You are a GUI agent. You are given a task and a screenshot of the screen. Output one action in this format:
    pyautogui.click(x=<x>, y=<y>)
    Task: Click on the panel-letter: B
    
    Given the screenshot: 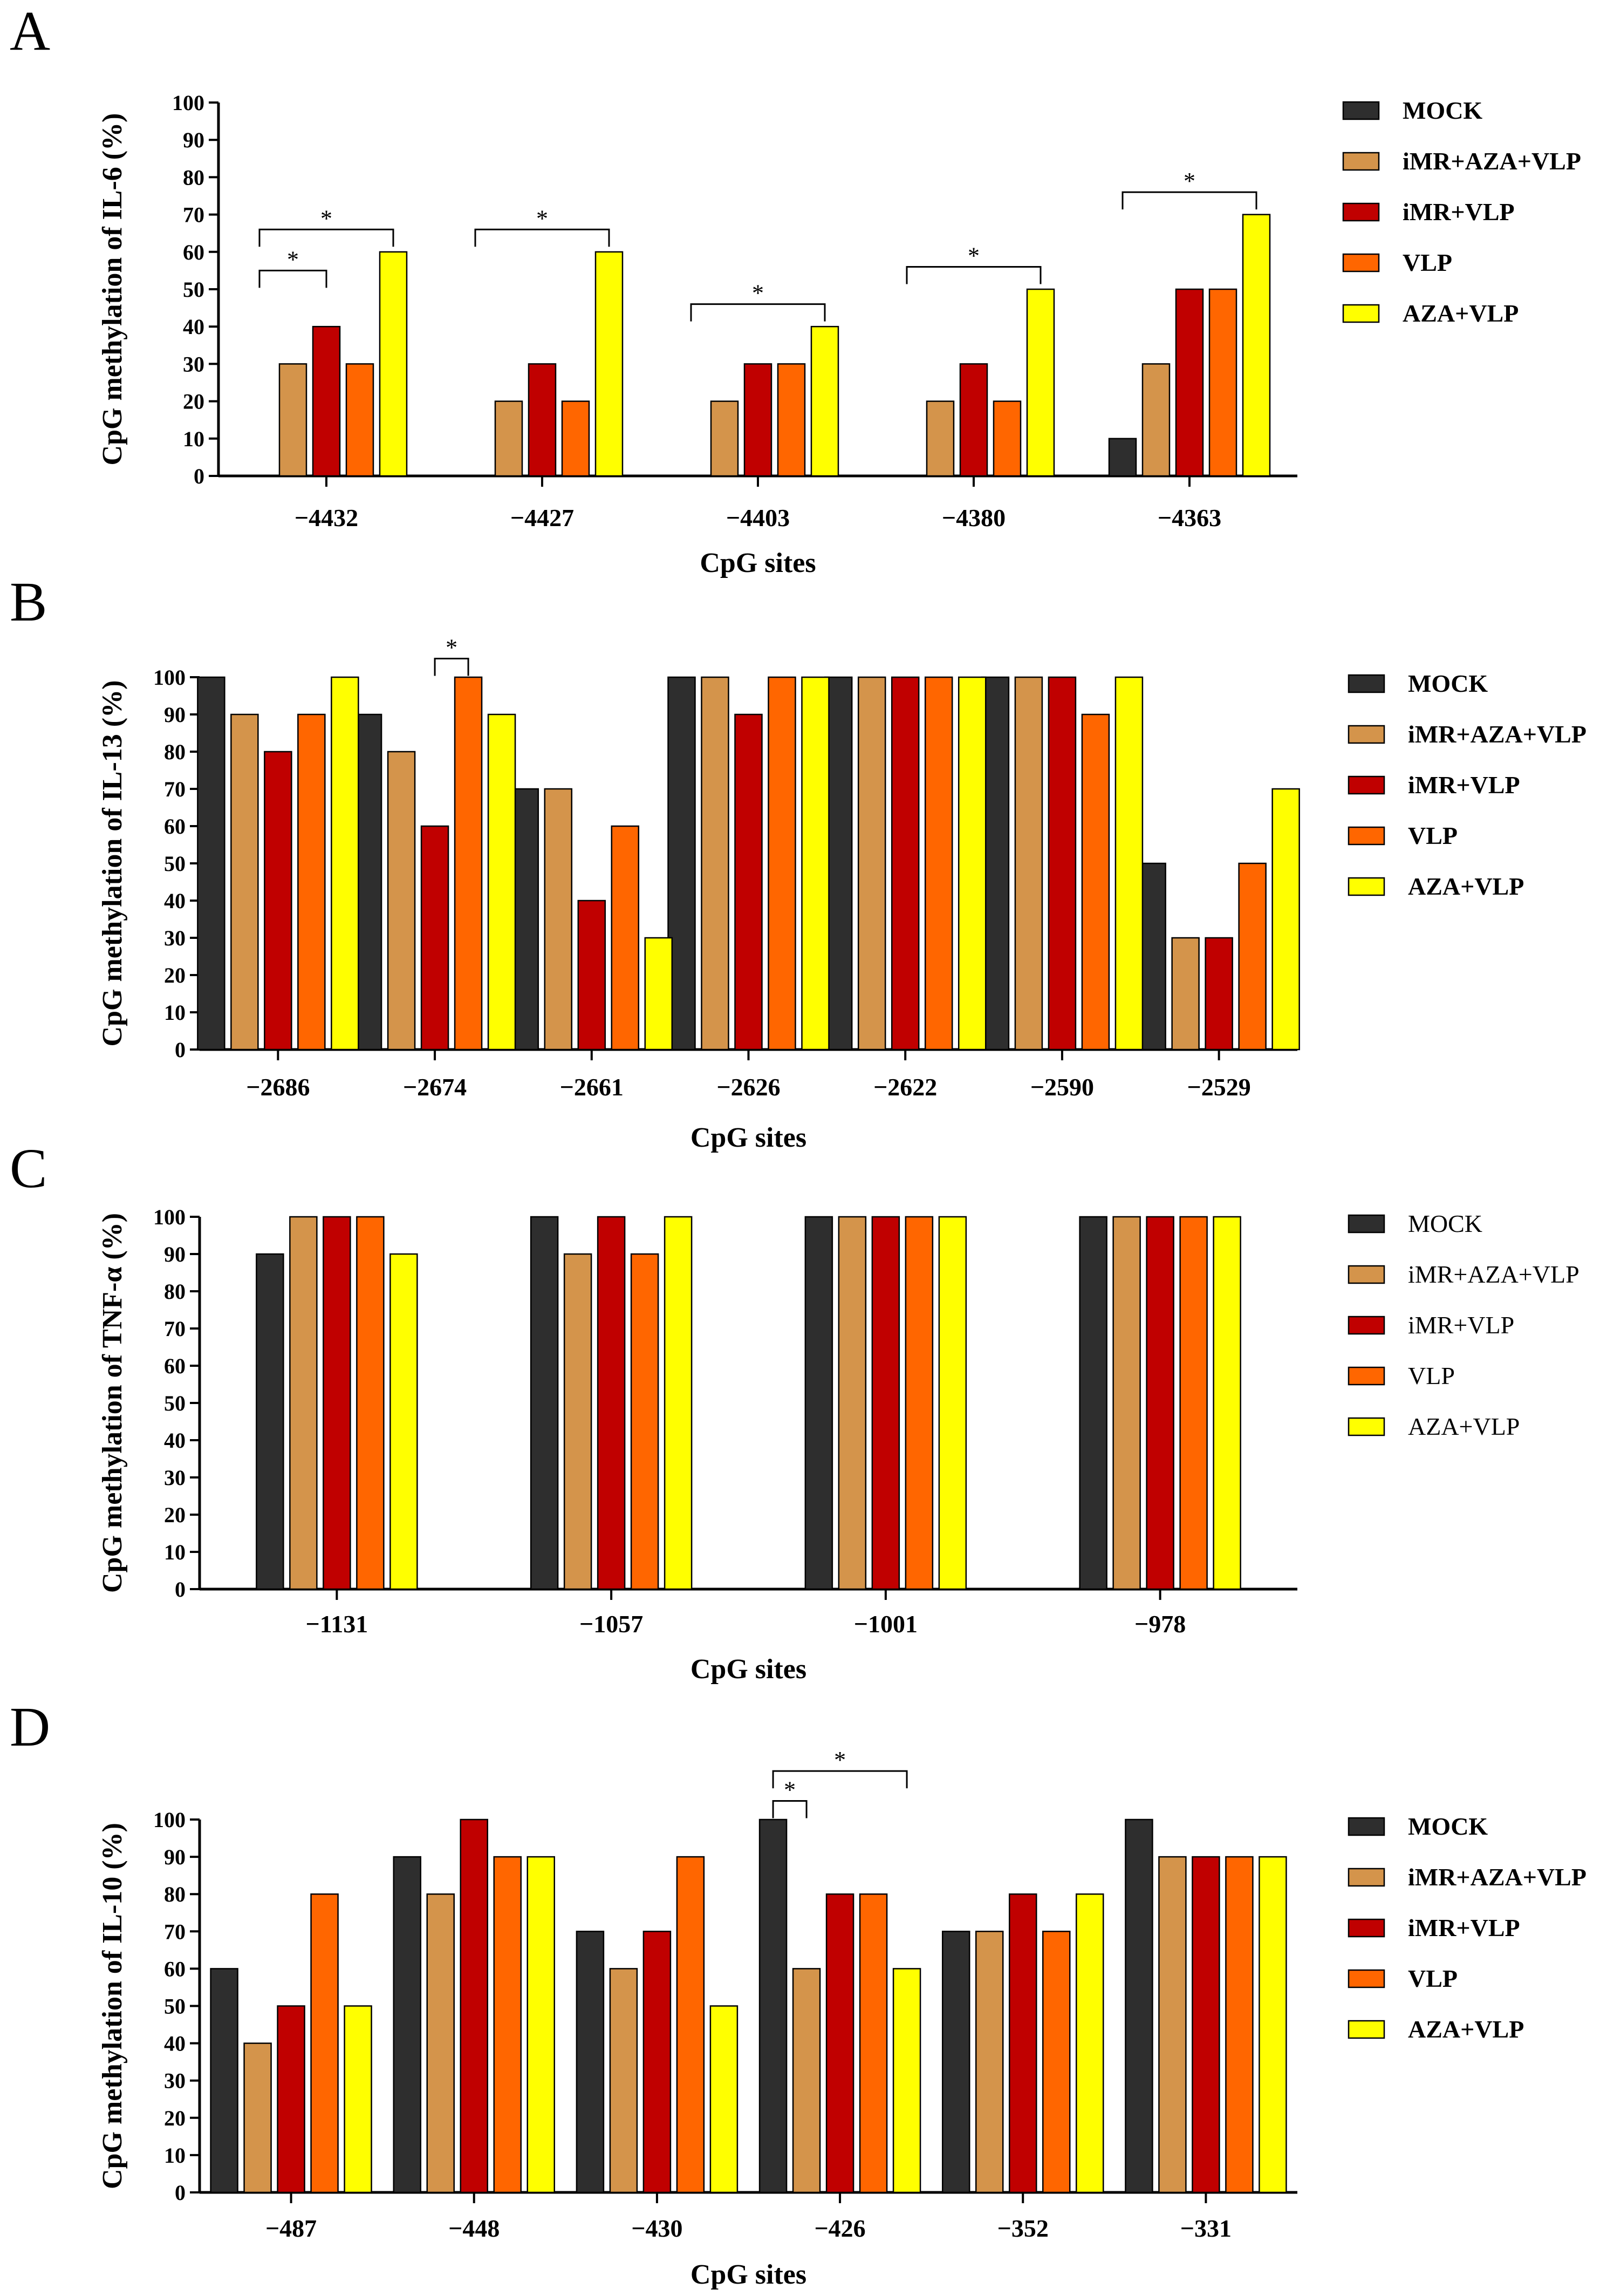 What is the action you would take?
    pyautogui.click(x=28, y=602)
    